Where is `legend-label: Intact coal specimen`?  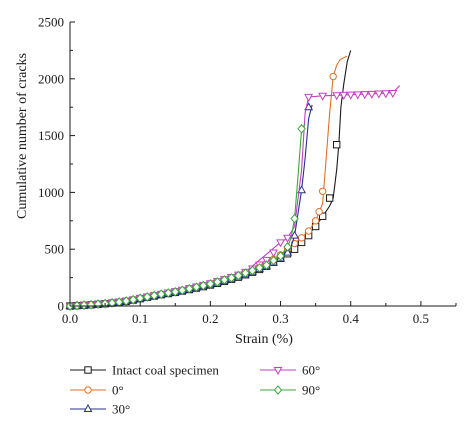
legend-label: Intact coal specimen is located at coordinates (165, 370).